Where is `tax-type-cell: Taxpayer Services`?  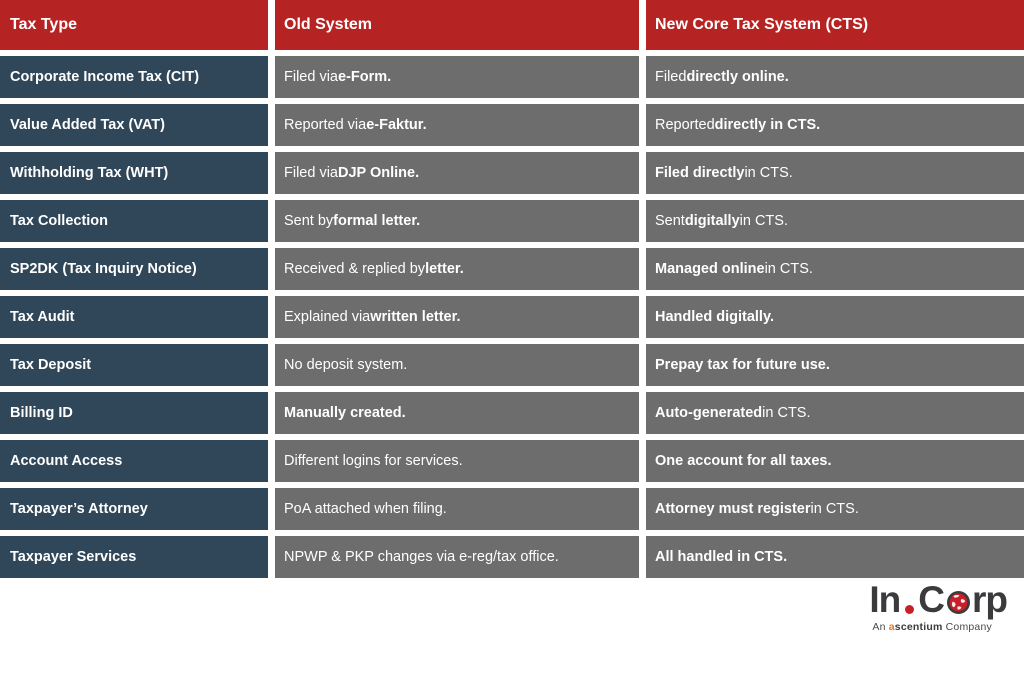
tax-type-cell: Taxpayer Services is located at coordinates (134, 557).